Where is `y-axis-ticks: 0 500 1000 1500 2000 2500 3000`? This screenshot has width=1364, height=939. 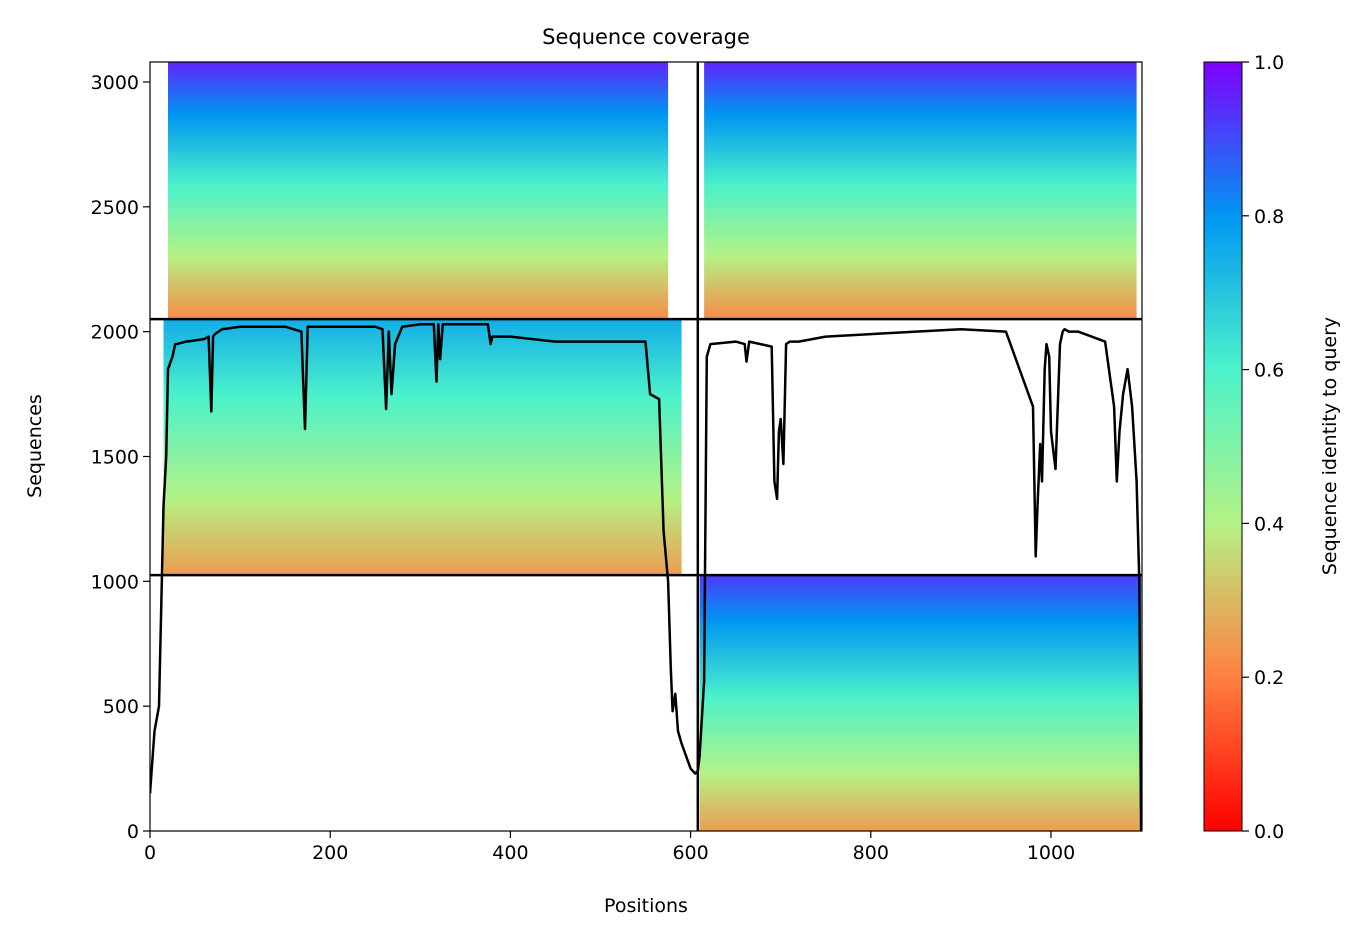 y-axis-ticks: 0 500 1000 1500 2000 2500 3000 is located at coordinates (120, 457).